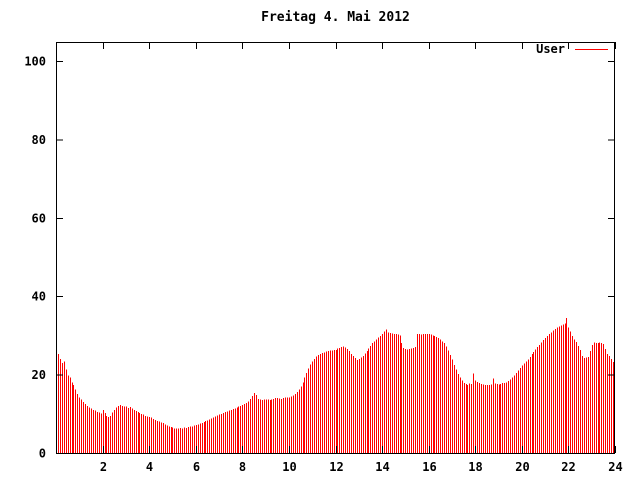 This screenshot has width=640, height=480. What do you see at coordinates (242, 467) in the screenshot?
I see `x-tick-label: 8` at bounding box center [242, 467].